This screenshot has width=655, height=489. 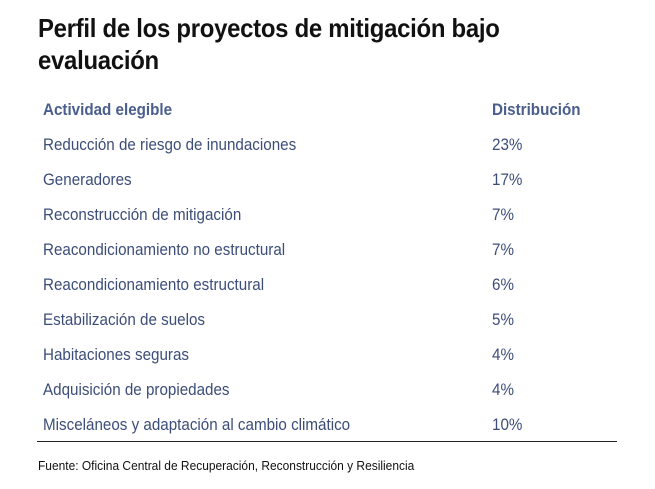 What do you see at coordinates (116, 355) in the screenshot?
I see `row-label: Habitaciones seguras` at bounding box center [116, 355].